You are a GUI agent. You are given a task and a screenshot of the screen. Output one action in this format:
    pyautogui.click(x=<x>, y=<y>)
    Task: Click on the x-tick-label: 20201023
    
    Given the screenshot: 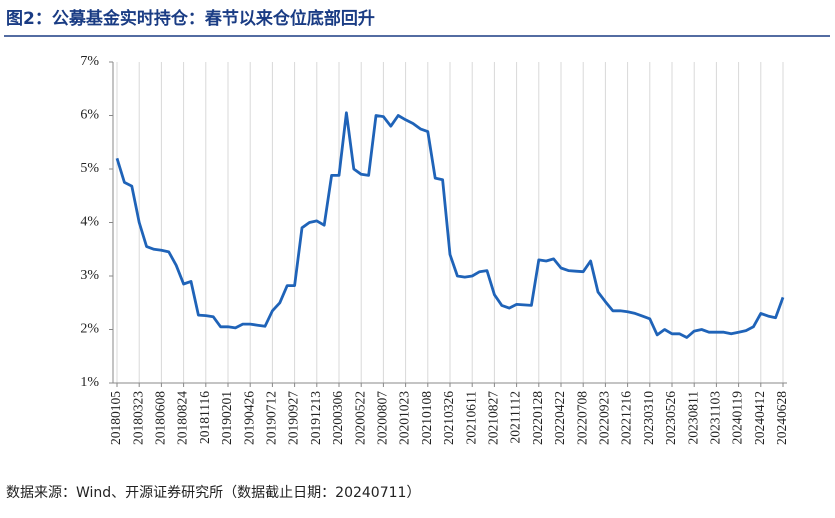 What is the action you would take?
    pyautogui.click(x=404, y=418)
    